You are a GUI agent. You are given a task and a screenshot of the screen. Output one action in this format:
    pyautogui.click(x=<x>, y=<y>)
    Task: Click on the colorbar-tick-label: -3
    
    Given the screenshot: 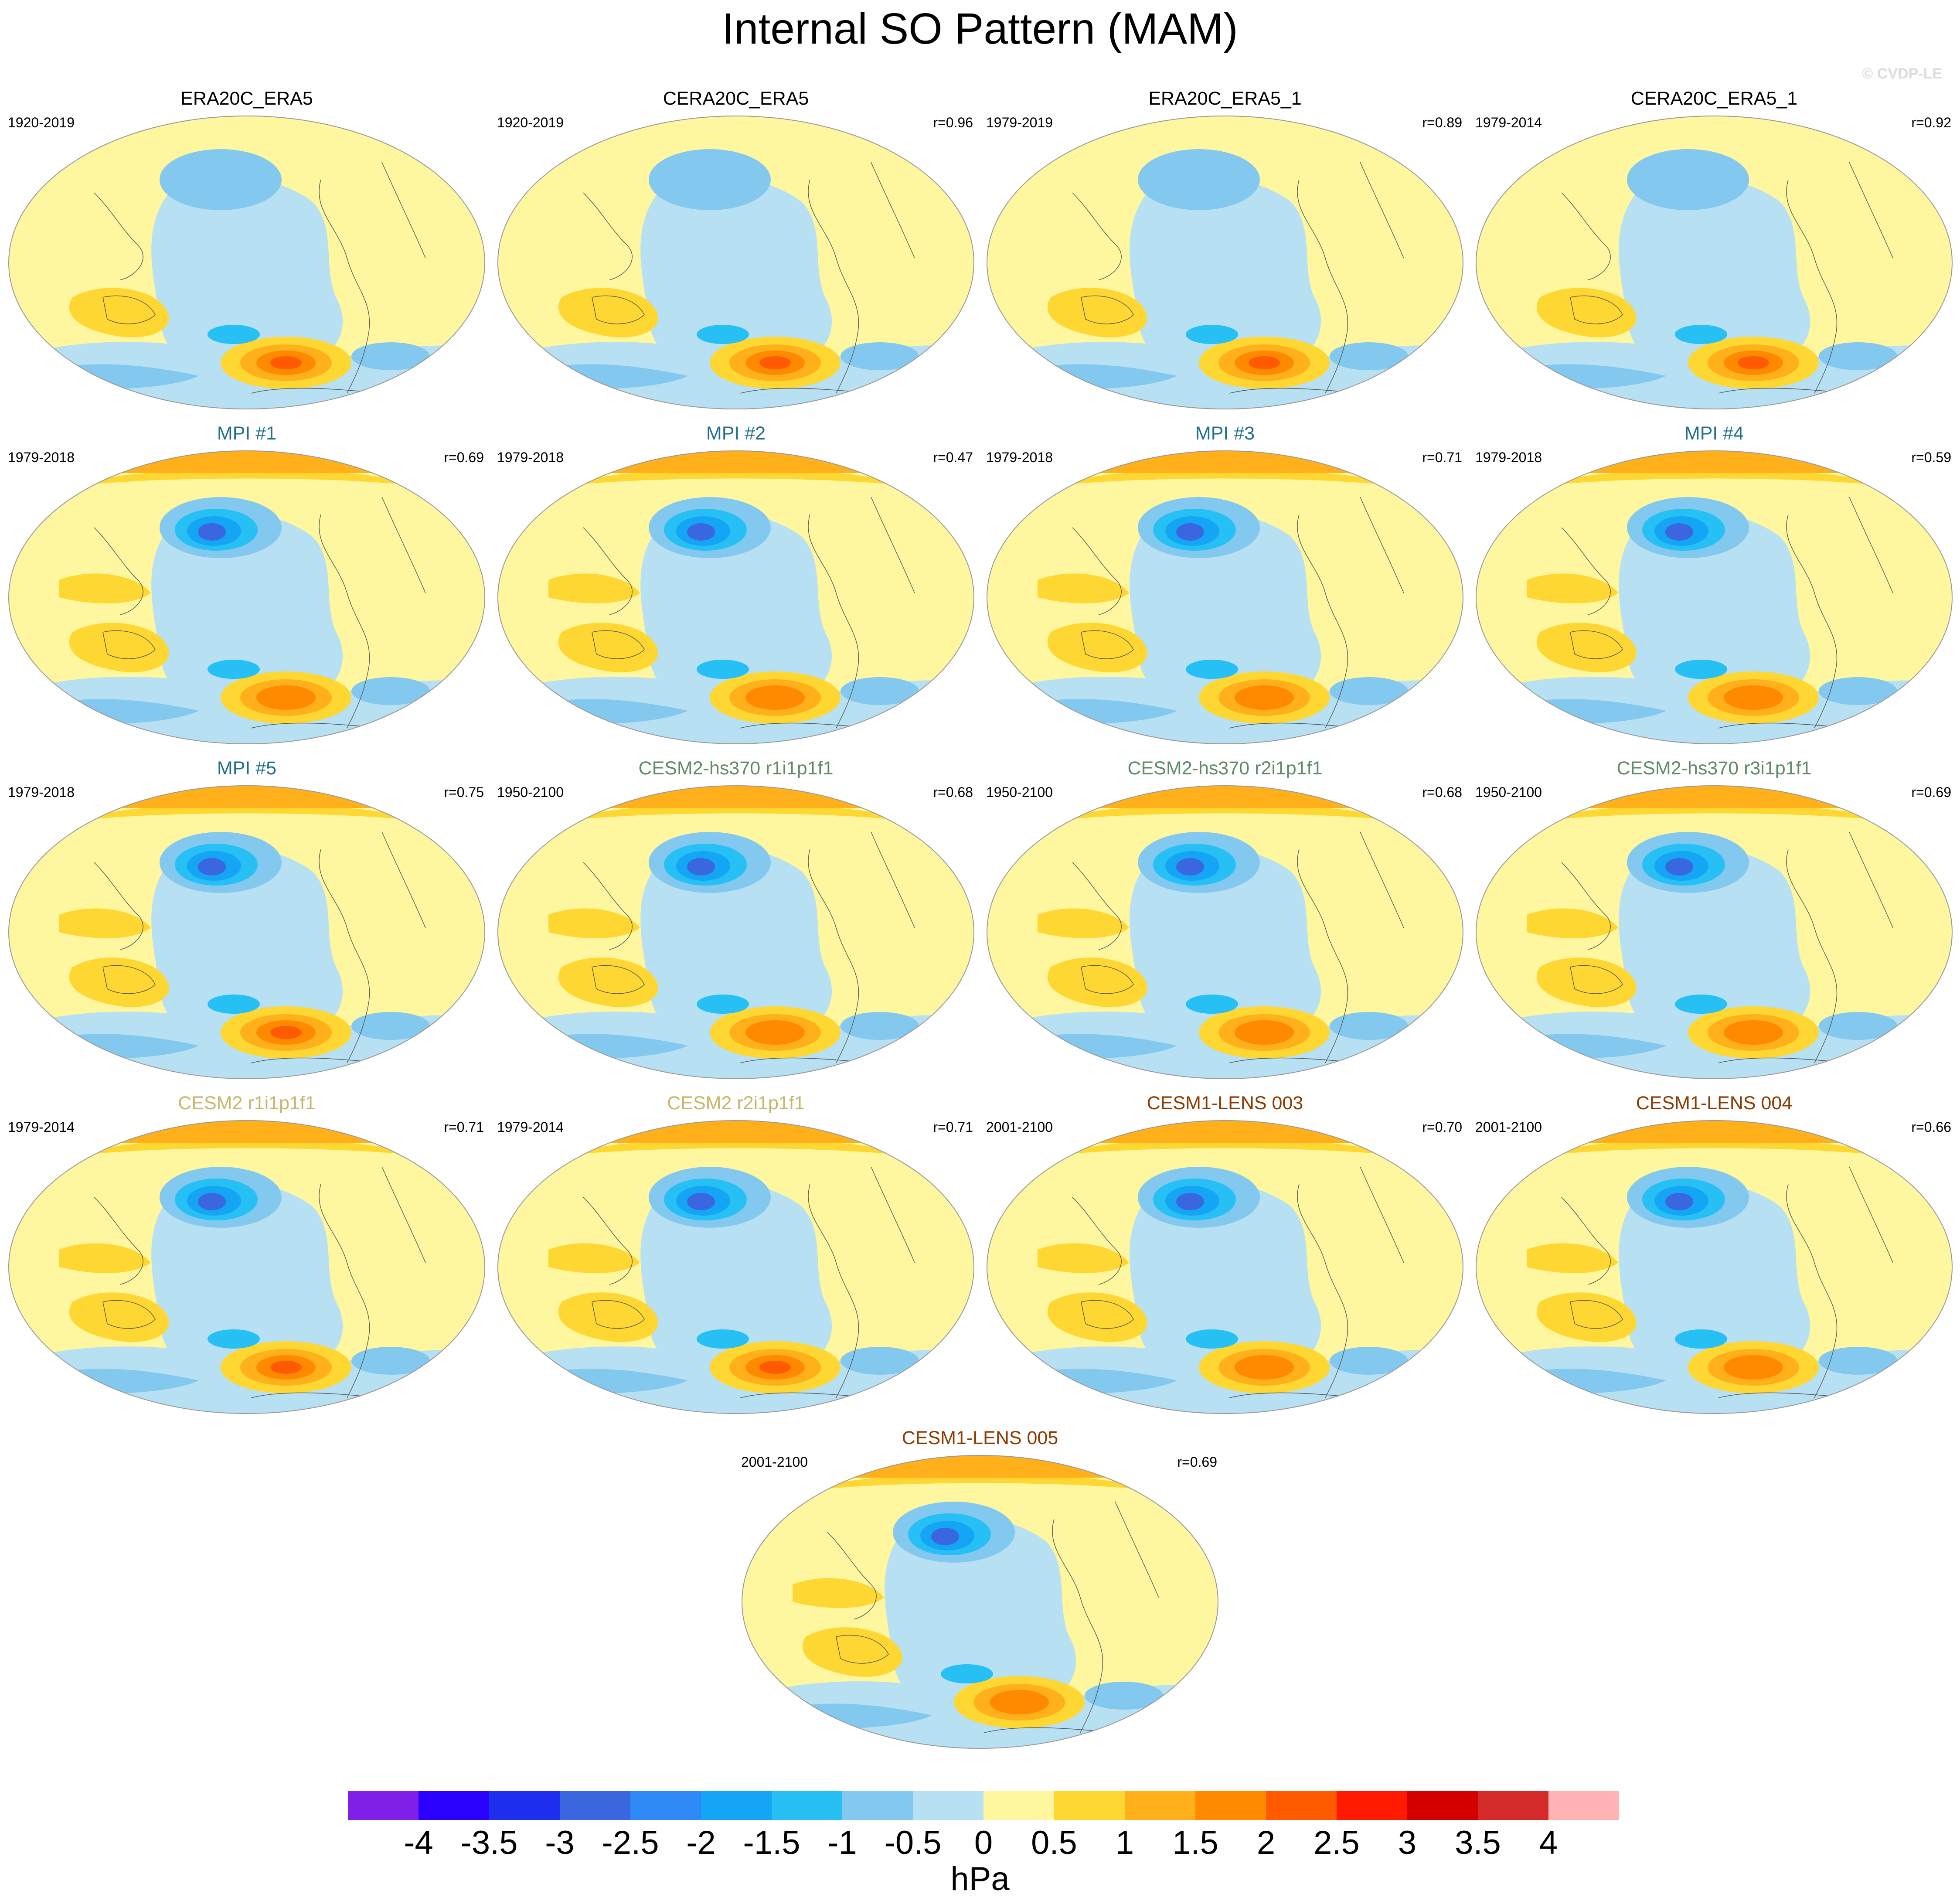 What is the action you would take?
    pyautogui.click(x=560, y=1842)
    